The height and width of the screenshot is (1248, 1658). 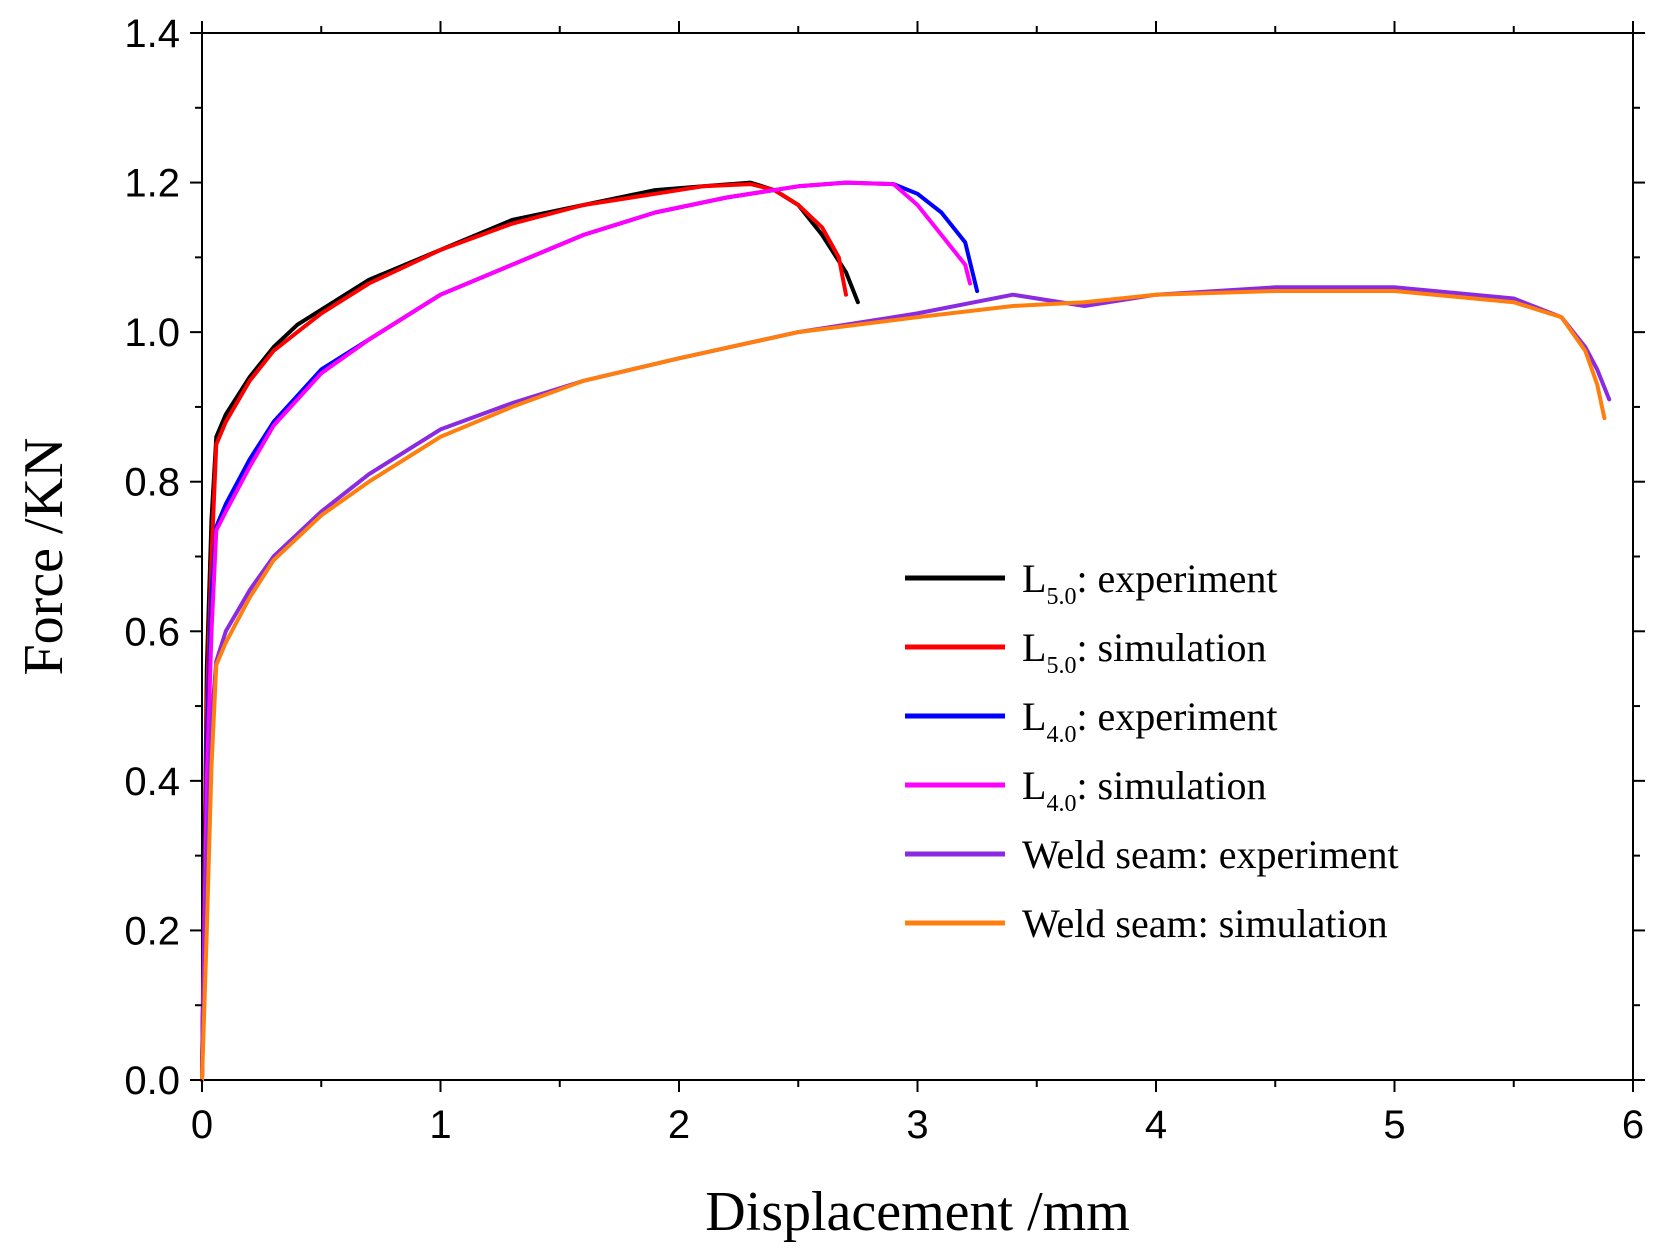 I want to click on x-tick-label: 3, so click(x=917, y=1125).